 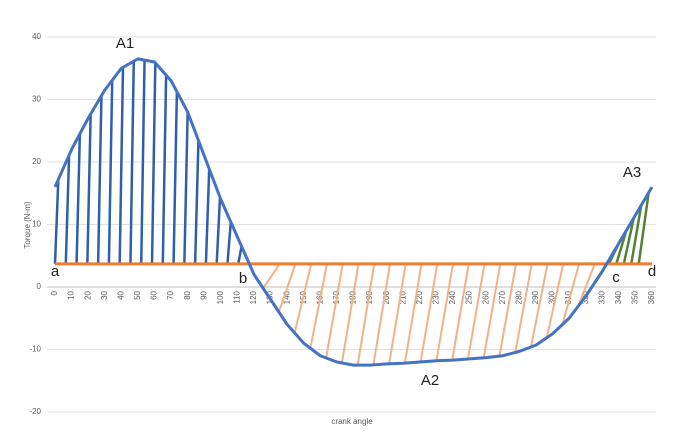 What do you see at coordinates (552, 297) in the screenshot?
I see `x-tick-label: 300` at bounding box center [552, 297].